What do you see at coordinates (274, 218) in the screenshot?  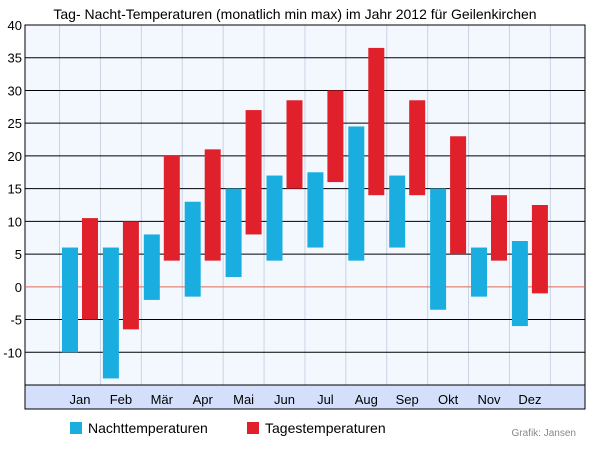 I see `night-temp-bar-jun` at bounding box center [274, 218].